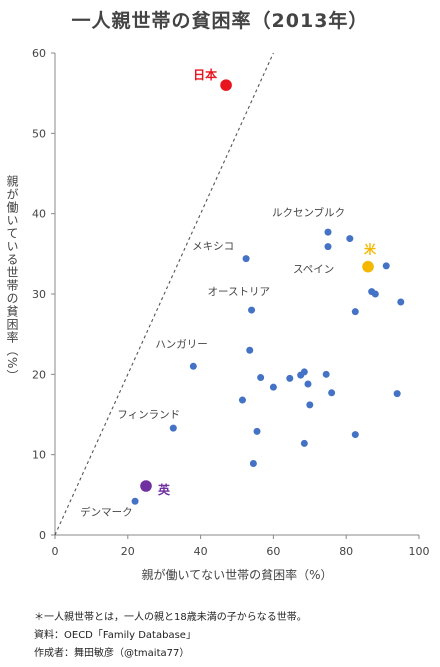 This screenshot has height=667, width=440. What do you see at coordinates (39, 214) in the screenshot?
I see `y-tick-label: 40` at bounding box center [39, 214].